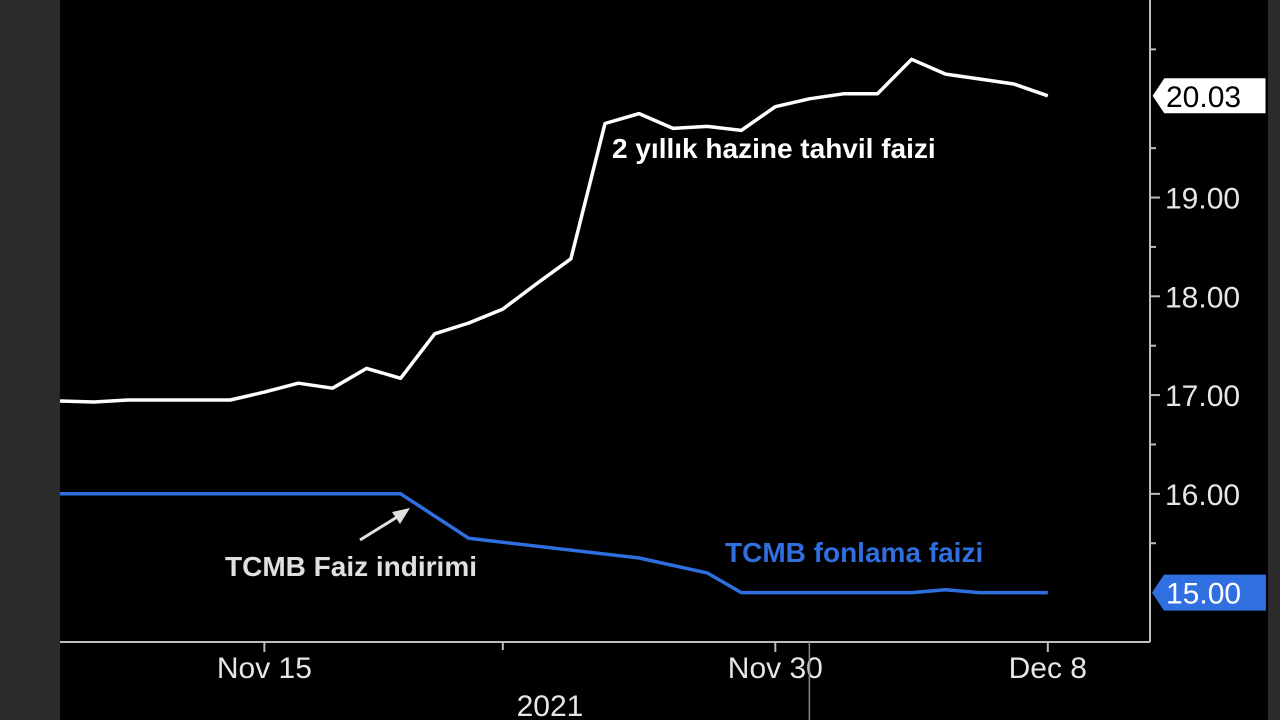 The width and height of the screenshot is (1280, 720). I want to click on x-ticks: Nov 15 Nov 30 Dec 8, so click(652, 681).